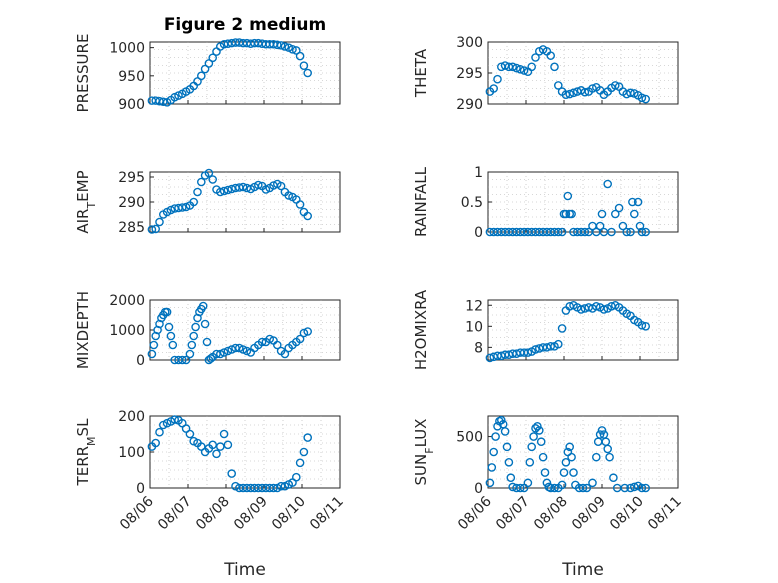 The width and height of the screenshot is (778, 583). What do you see at coordinates (475, 513) in the screenshot?
I see `x-tick-label: 08/06` at bounding box center [475, 513].